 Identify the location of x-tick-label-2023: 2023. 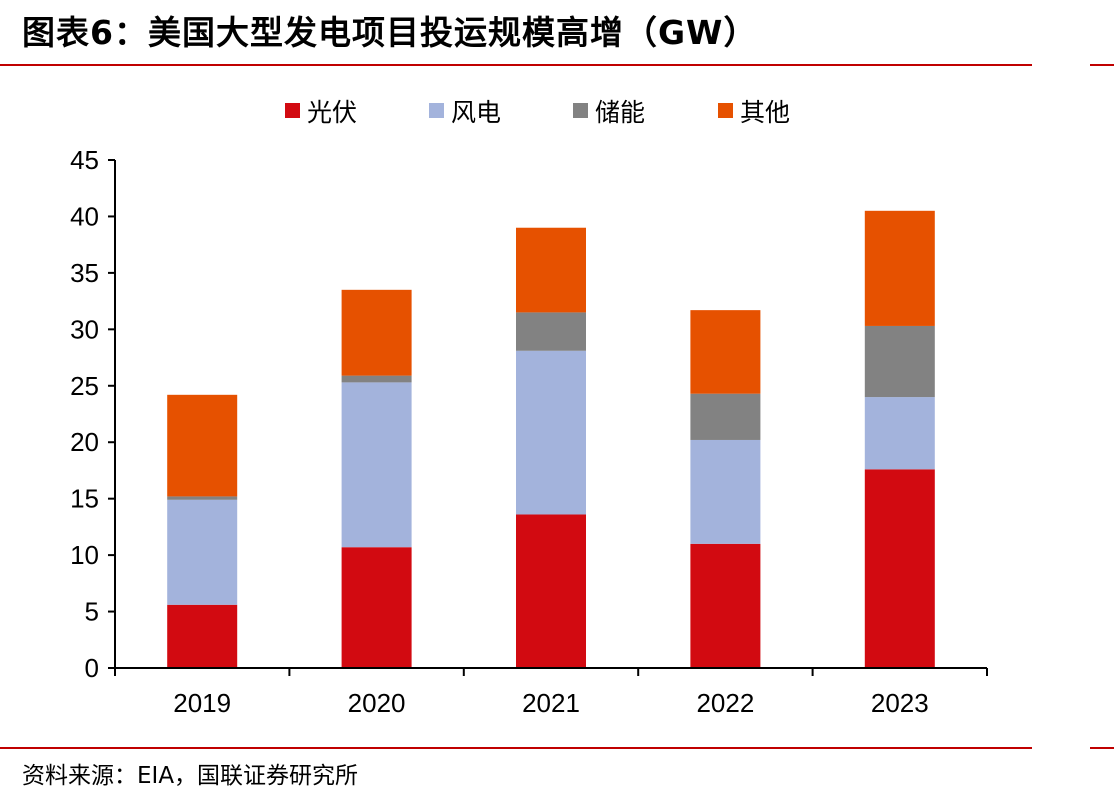
(900, 703).